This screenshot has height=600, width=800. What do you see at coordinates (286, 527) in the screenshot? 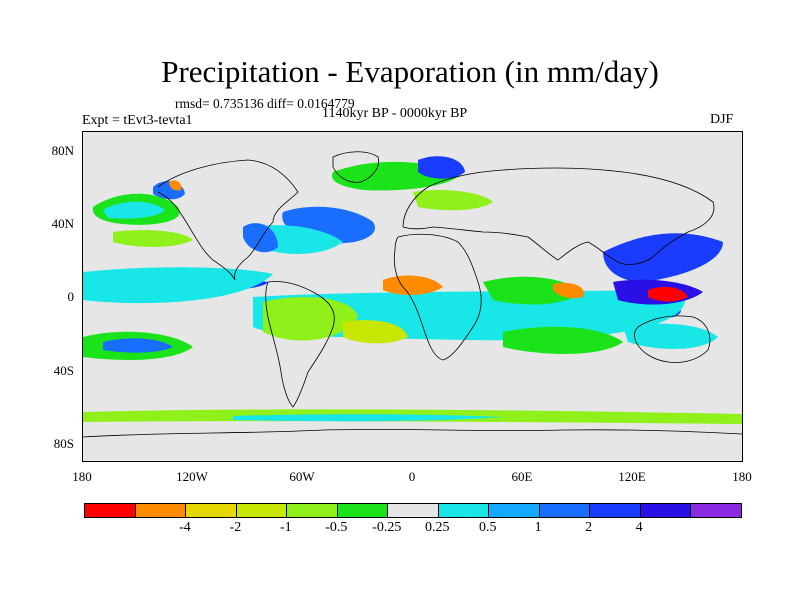
I see `colorbar-label-2: -1` at bounding box center [286, 527].